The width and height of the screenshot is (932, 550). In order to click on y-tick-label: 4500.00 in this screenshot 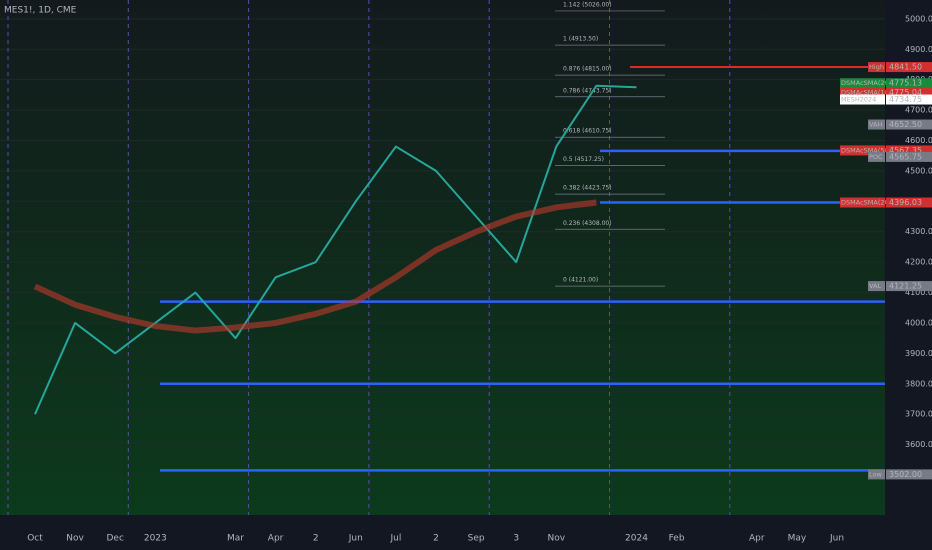, I will do `click(918, 170)`.